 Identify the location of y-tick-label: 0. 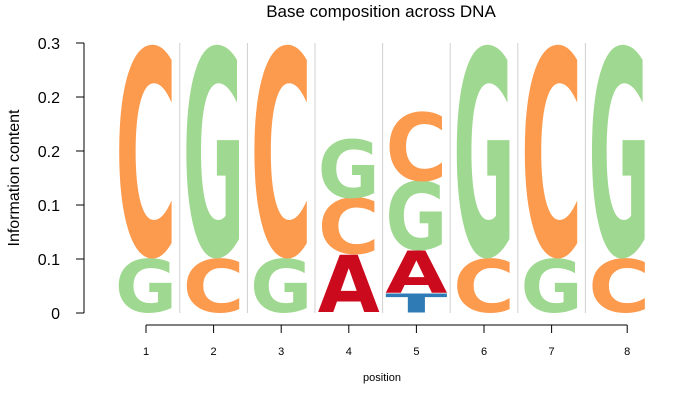
(55, 314).